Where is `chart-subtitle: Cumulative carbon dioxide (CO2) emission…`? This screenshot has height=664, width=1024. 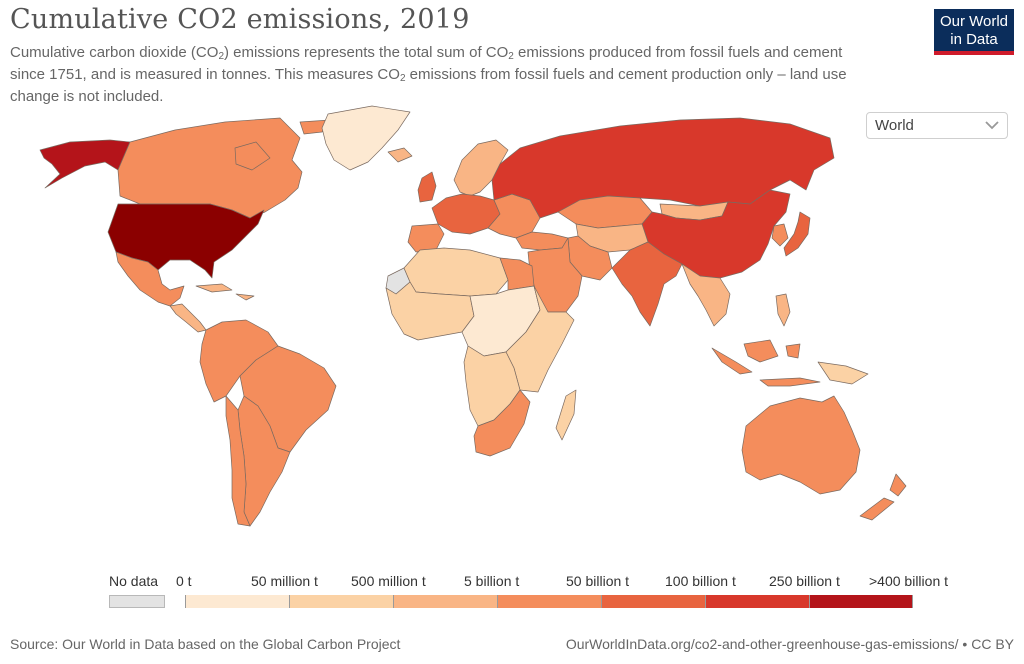
chart-subtitle: Cumulative carbon dioxide (CO2) emission… is located at coordinates (440, 75).